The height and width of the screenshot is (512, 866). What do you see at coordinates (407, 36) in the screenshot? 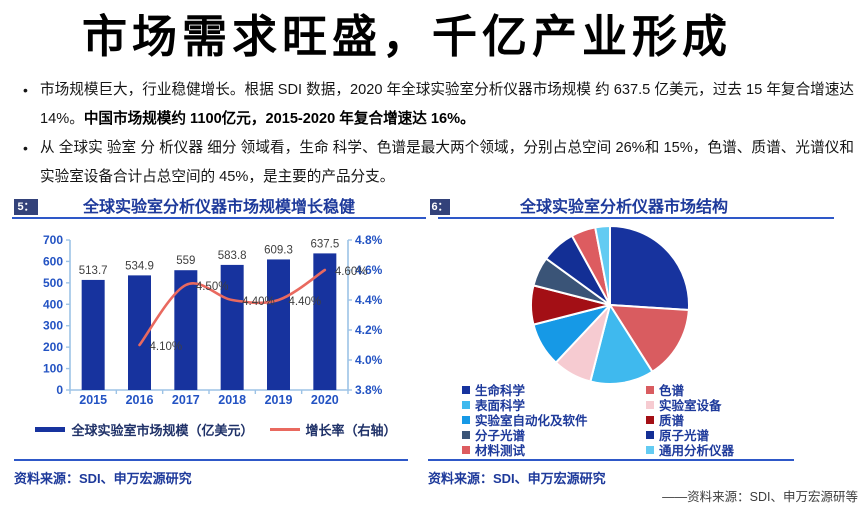
I see `page-title: 市场需求旺盛，千亿产业形成` at bounding box center [407, 36].